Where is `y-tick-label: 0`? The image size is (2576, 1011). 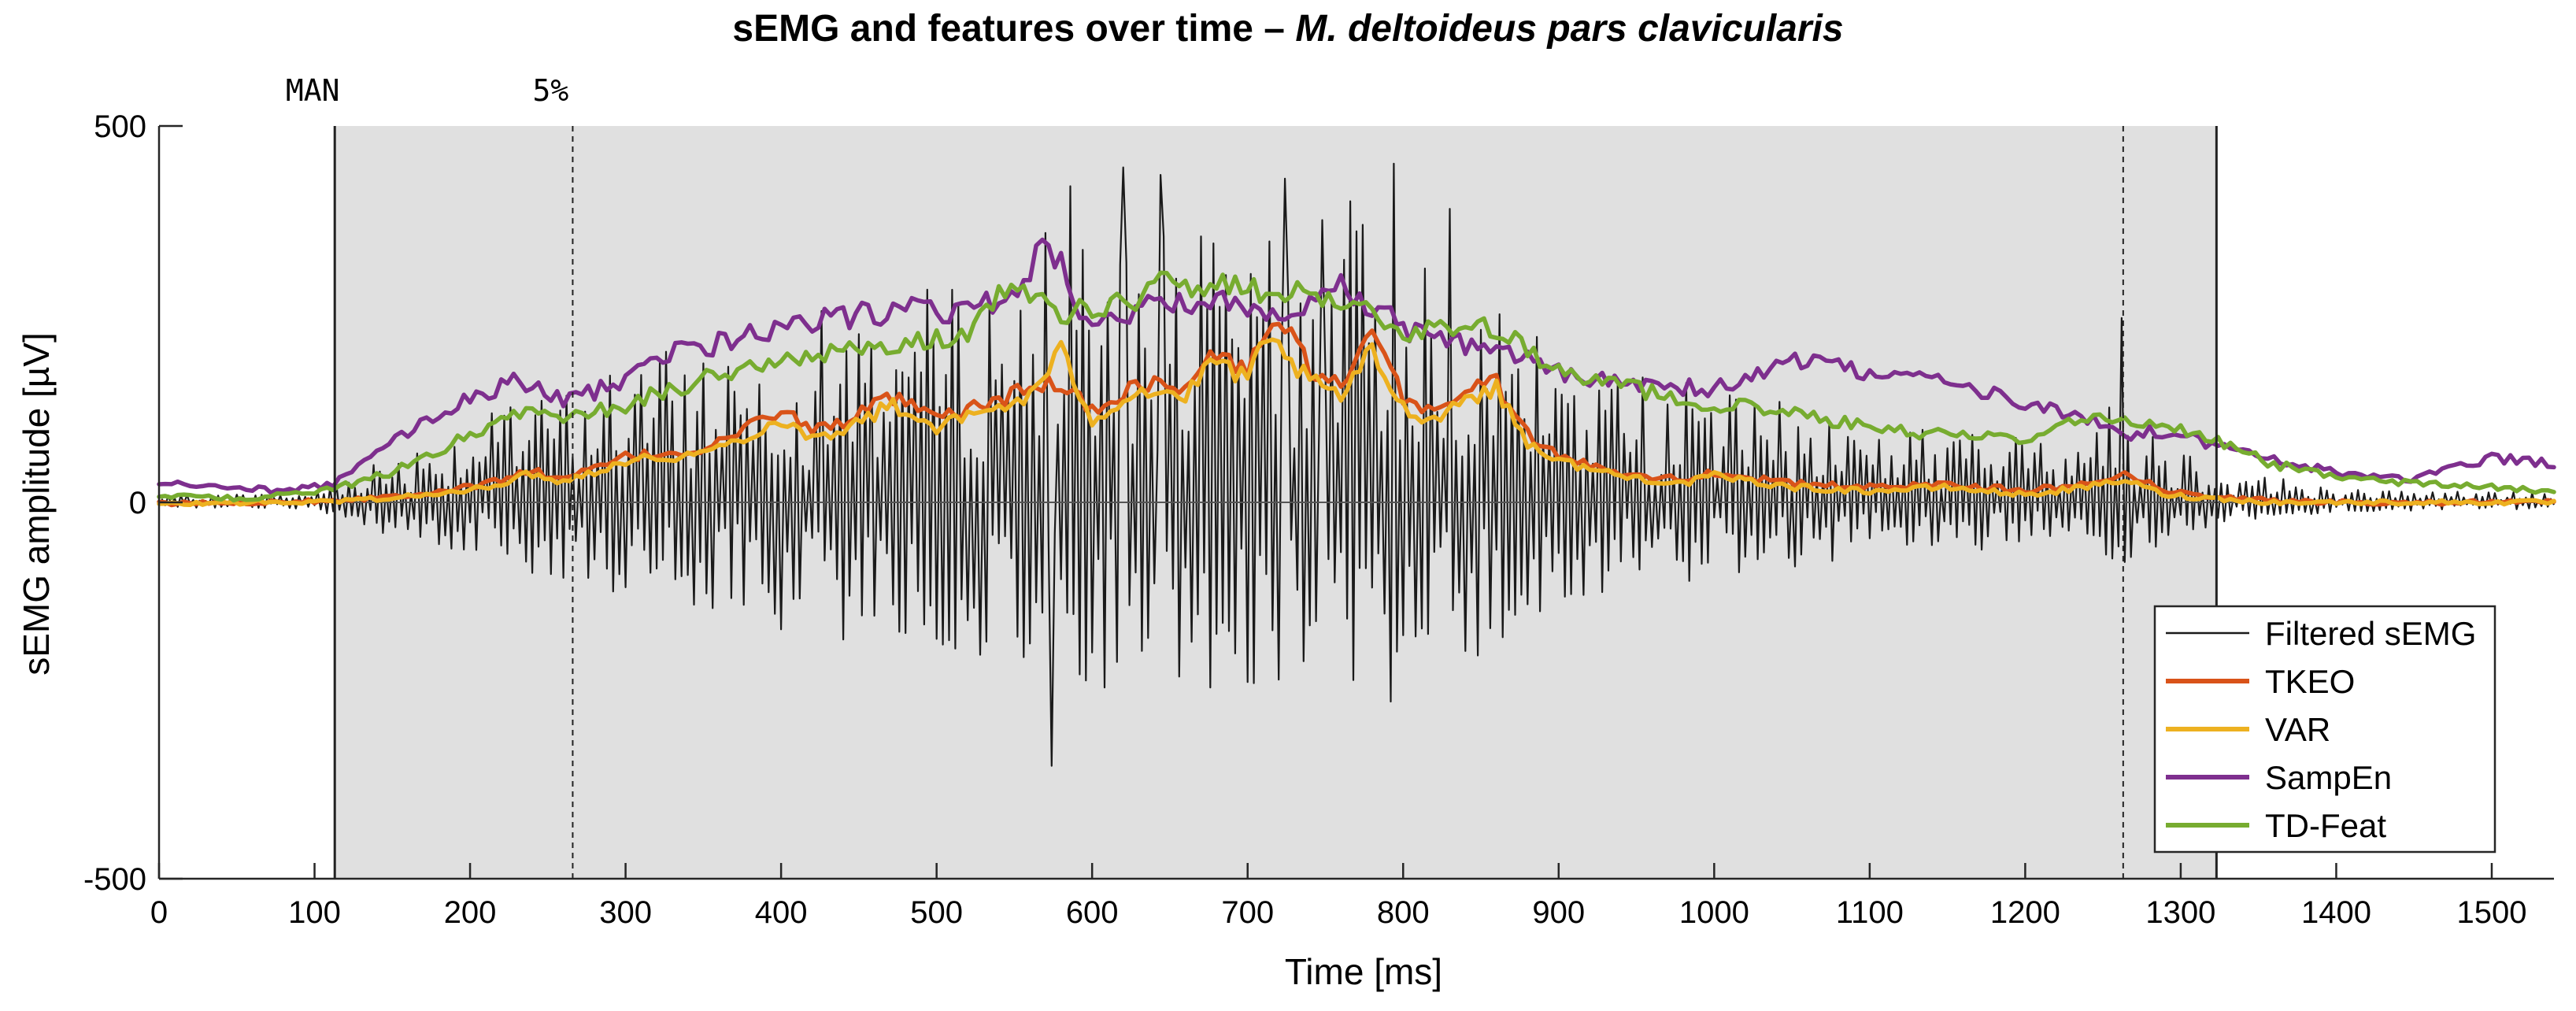 y-tick-label: 0 is located at coordinates (137, 503).